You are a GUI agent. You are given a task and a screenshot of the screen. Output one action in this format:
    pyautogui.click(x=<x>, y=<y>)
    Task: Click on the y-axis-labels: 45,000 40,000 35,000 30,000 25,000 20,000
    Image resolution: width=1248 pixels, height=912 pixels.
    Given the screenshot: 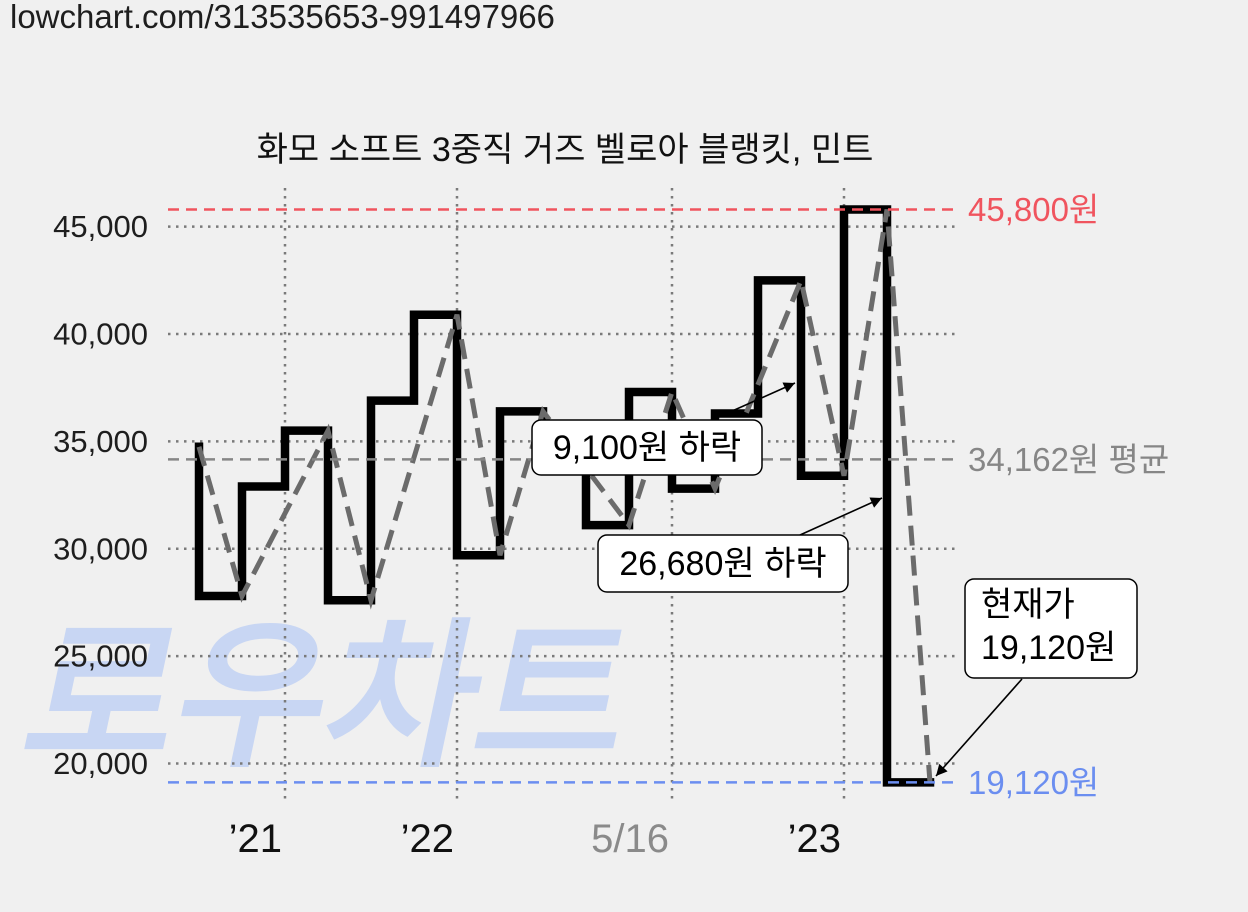 What is the action you would take?
    pyautogui.click(x=100, y=495)
    